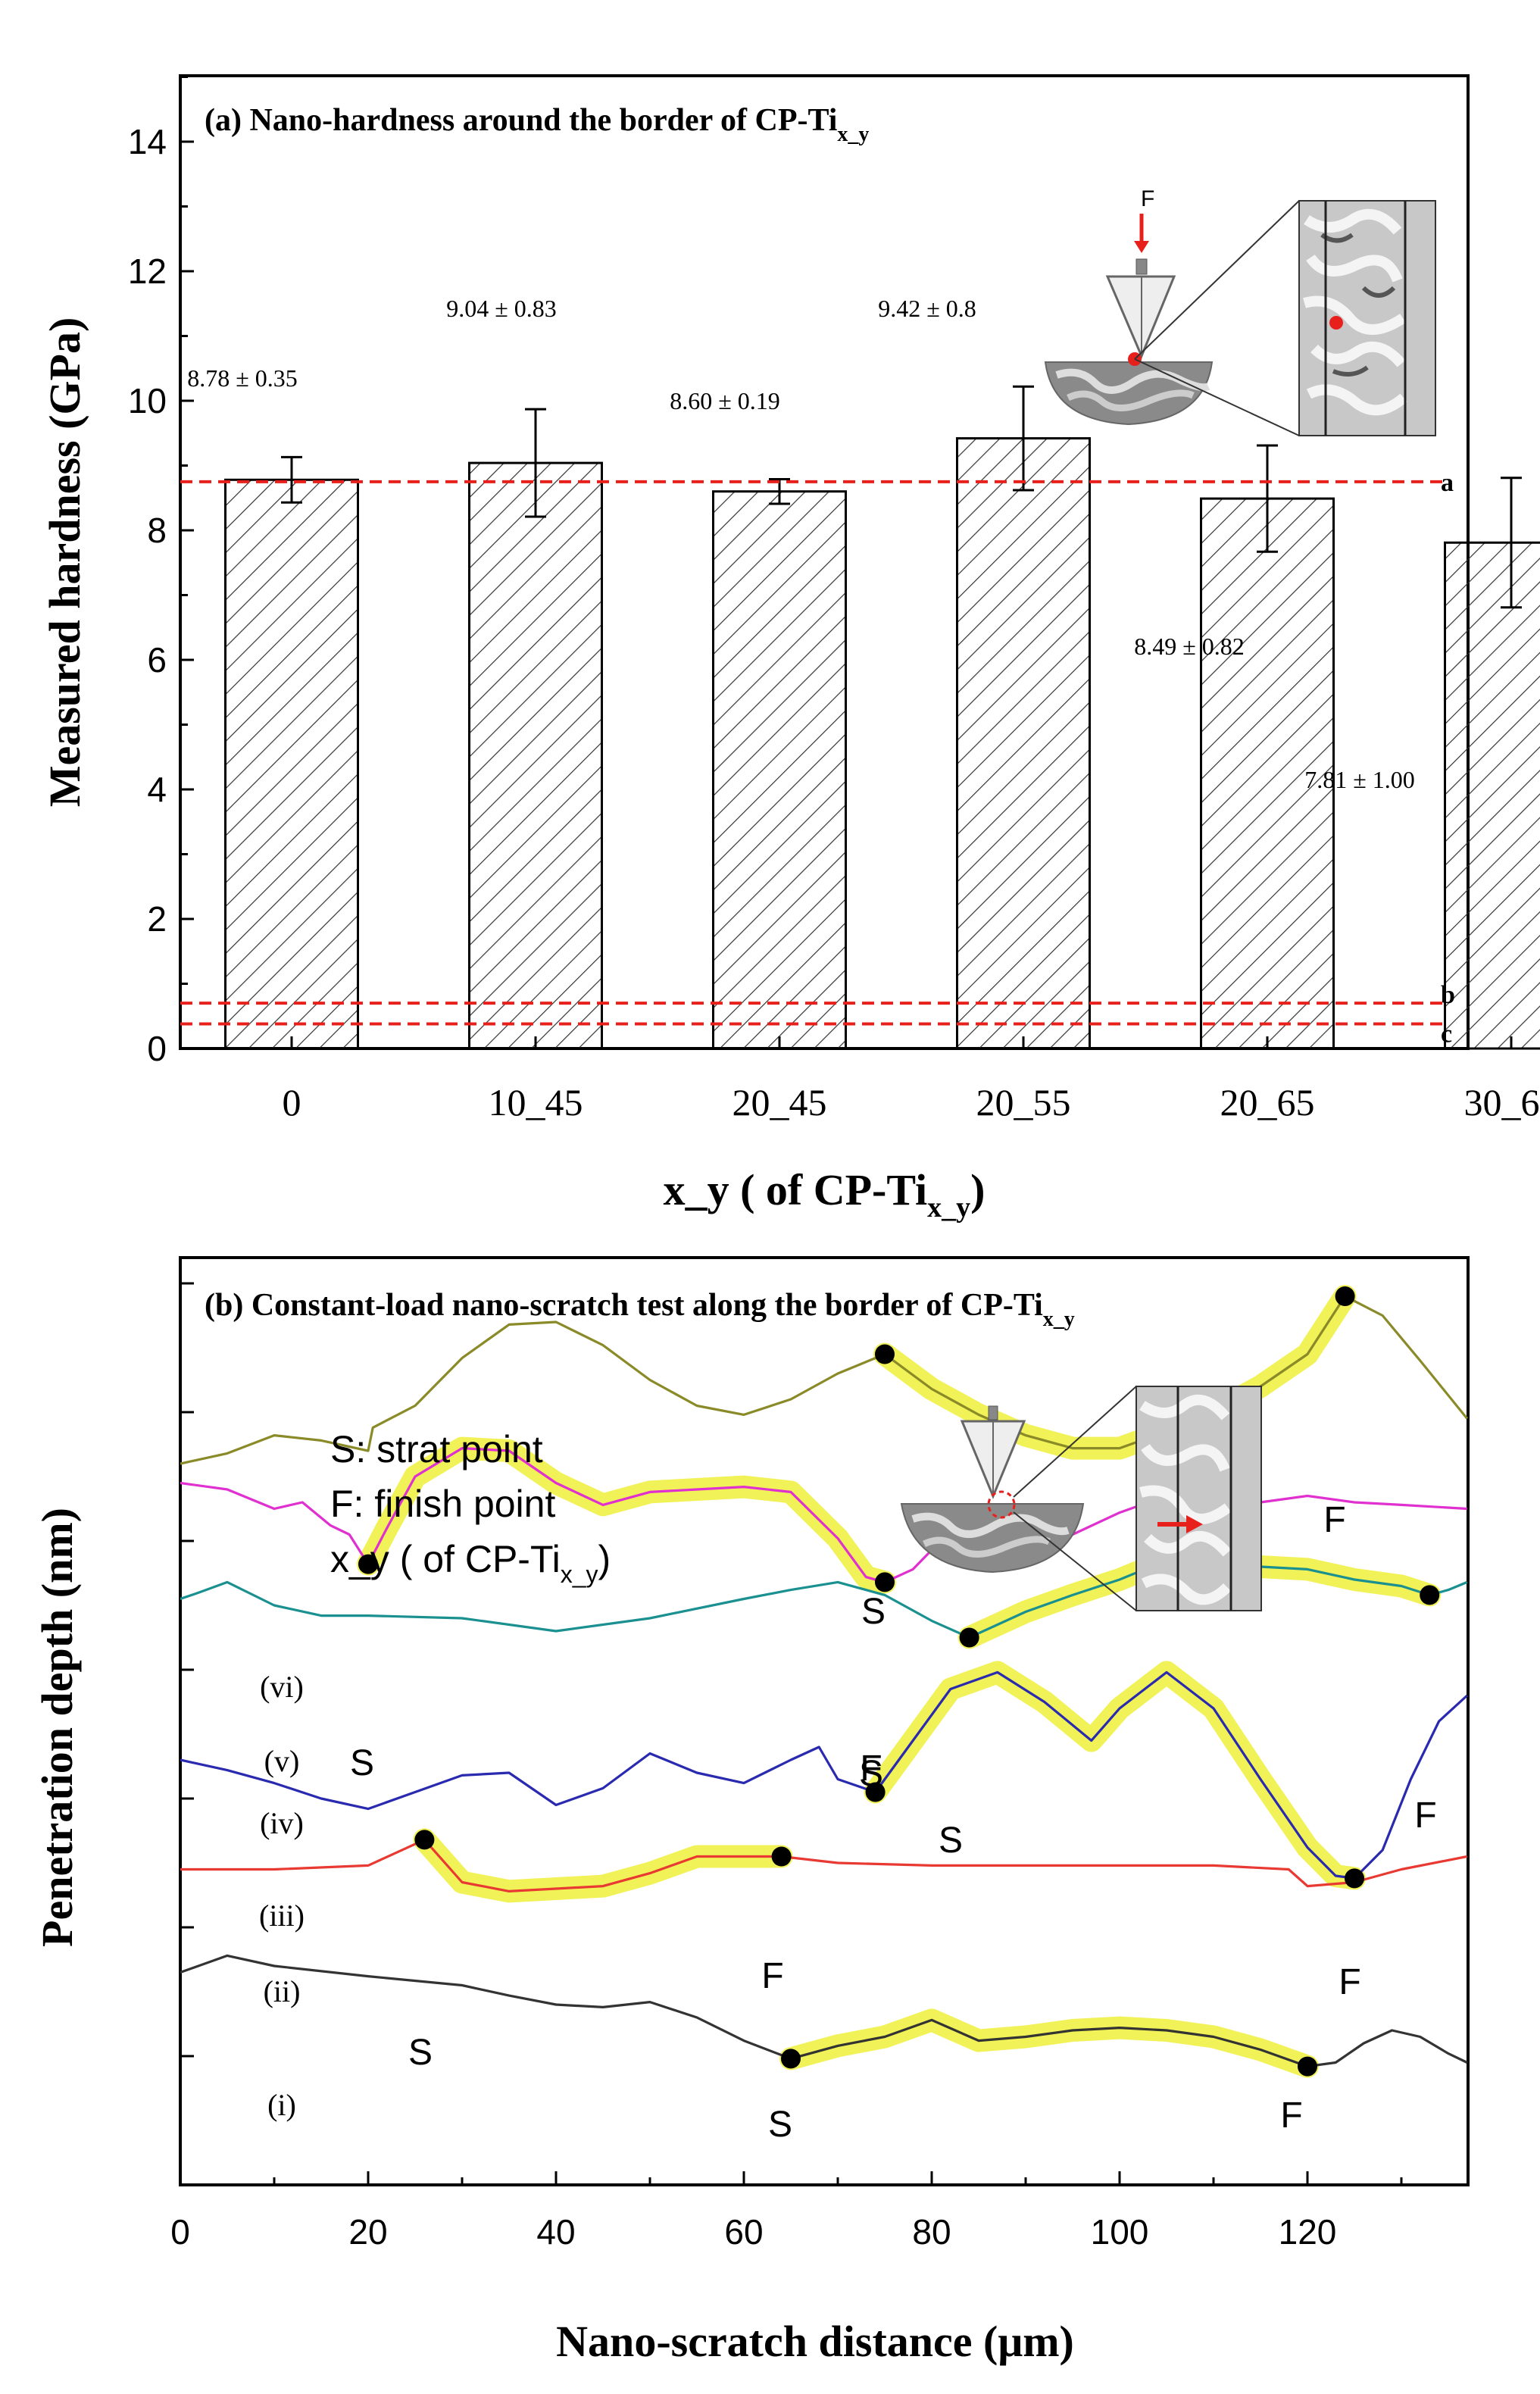 The image size is (1540, 2394). I want to click on x-tick-label-100: 100, so click(1120, 2232).